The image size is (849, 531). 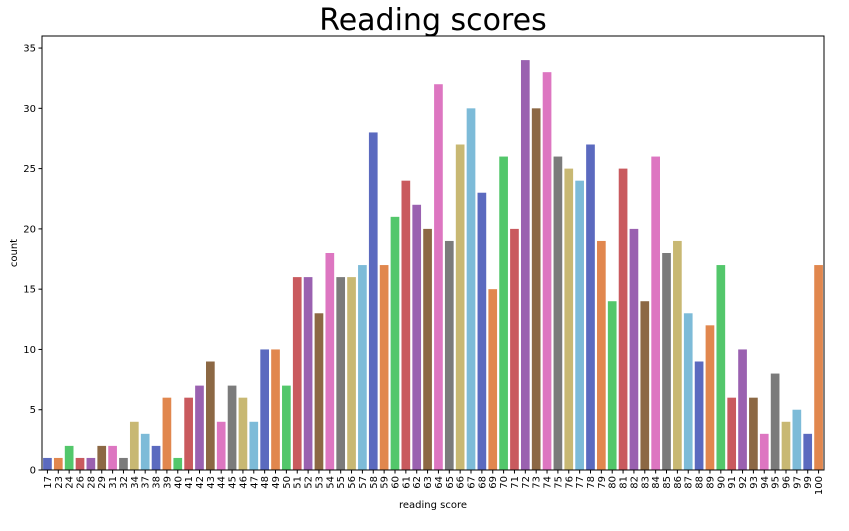 I want to click on x-tick-label-90: 90, so click(x=721, y=482).